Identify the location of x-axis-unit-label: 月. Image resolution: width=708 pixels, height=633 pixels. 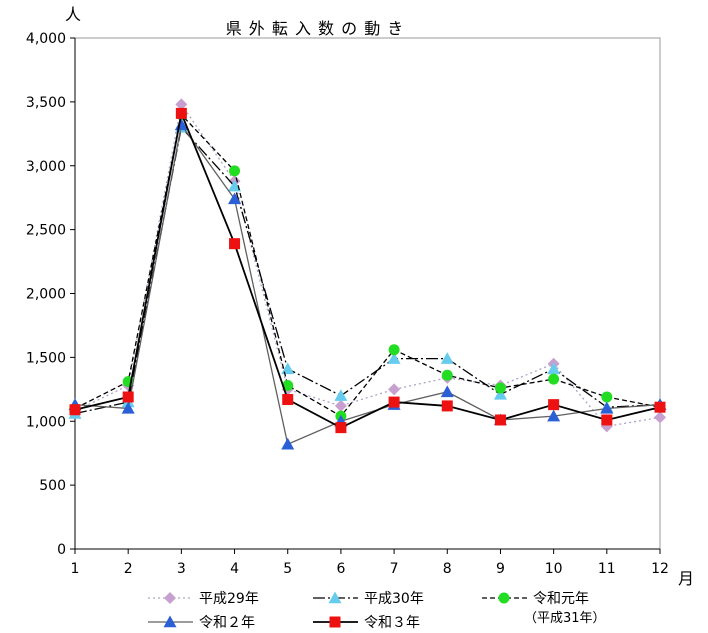
(686, 578).